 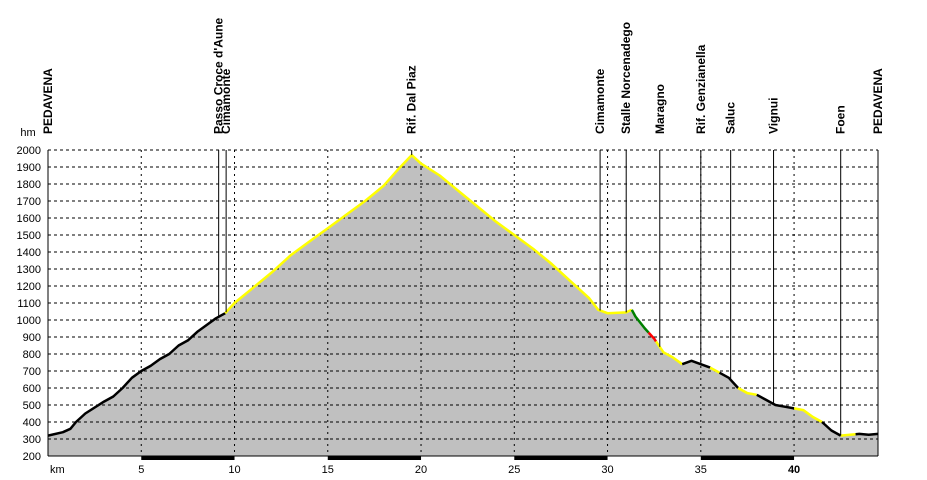 What do you see at coordinates (57, 470) in the screenshot?
I see `x-axis-label: km` at bounding box center [57, 470].